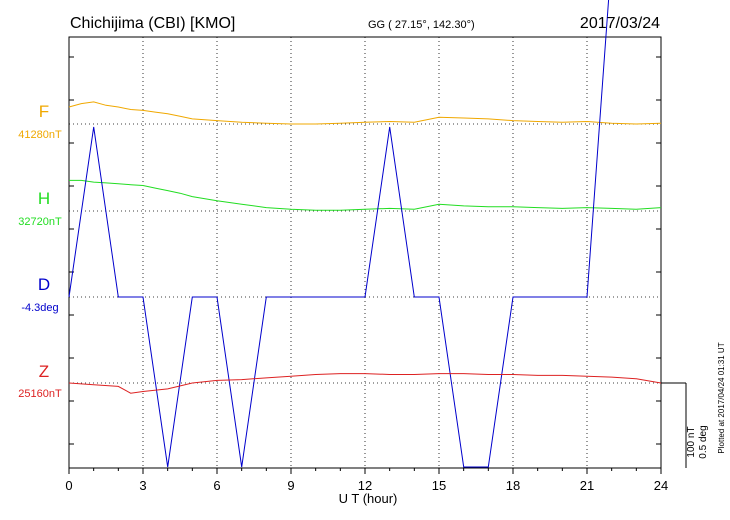  Describe the element at coordinates (40, 135) in the screenshot. I see `series-baseline-f: 41280nT` at that location.